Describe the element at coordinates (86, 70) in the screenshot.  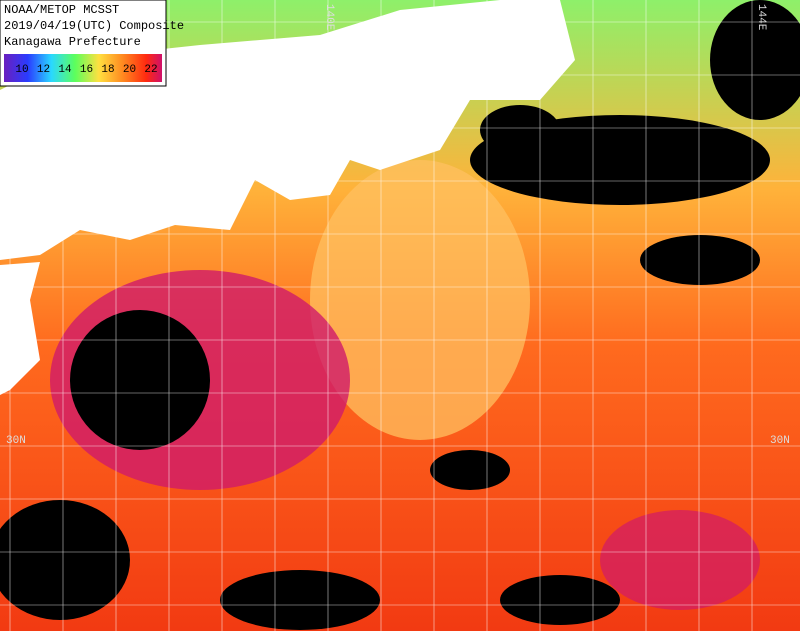
I see `colorbar-tick-label: 16` at that location.